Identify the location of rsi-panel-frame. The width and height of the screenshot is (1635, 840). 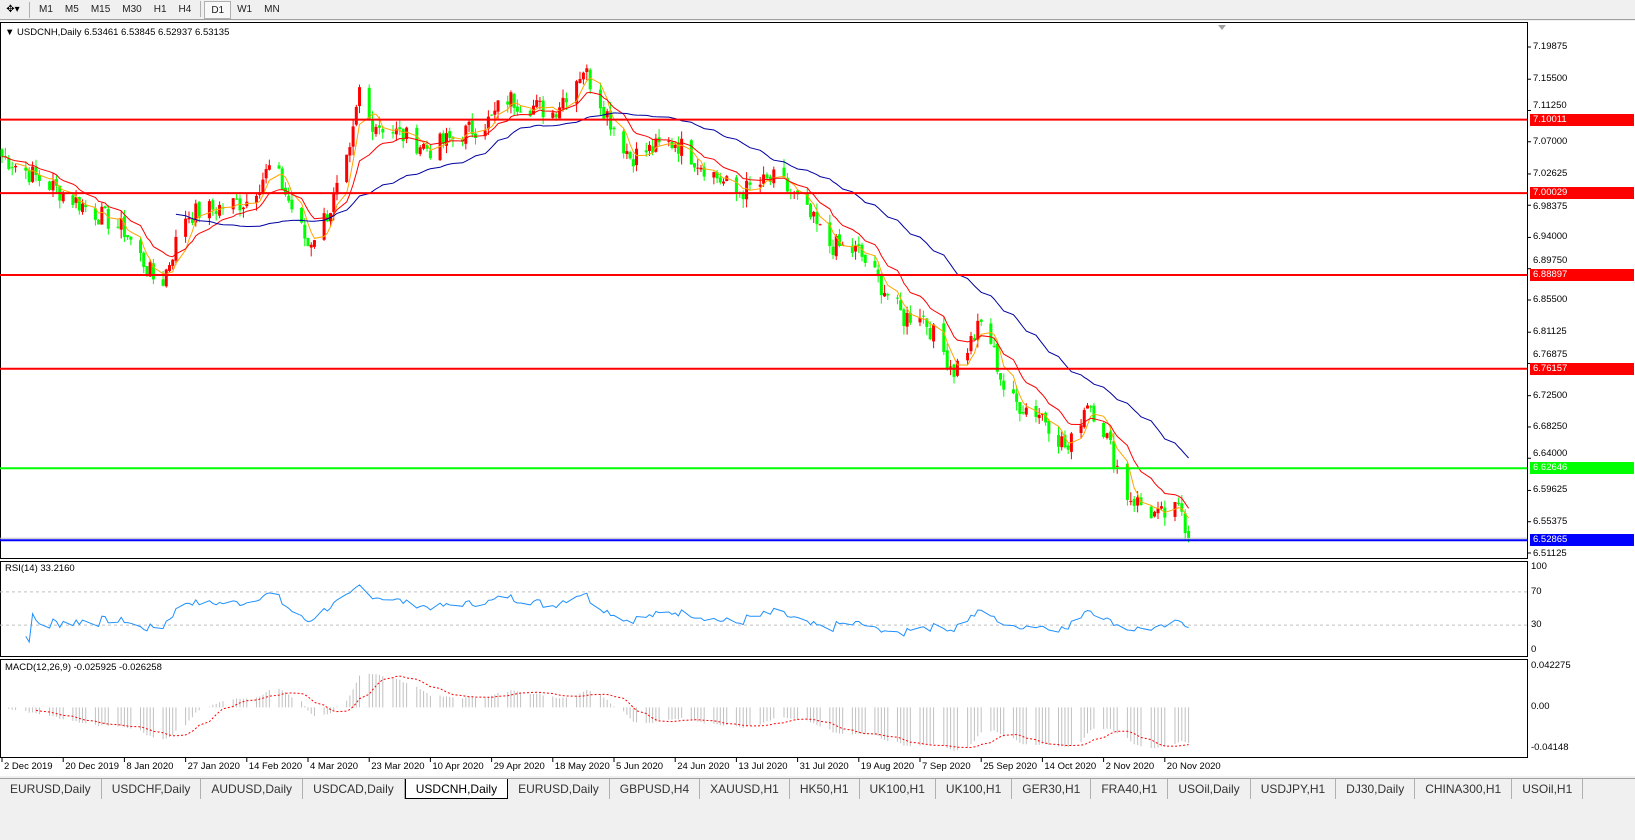
(764, 609).